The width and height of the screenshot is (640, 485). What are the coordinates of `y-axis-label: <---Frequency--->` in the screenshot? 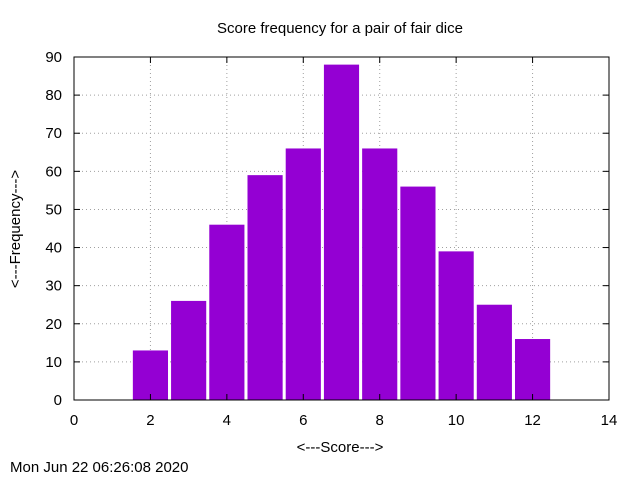 It's located at (15, 229).